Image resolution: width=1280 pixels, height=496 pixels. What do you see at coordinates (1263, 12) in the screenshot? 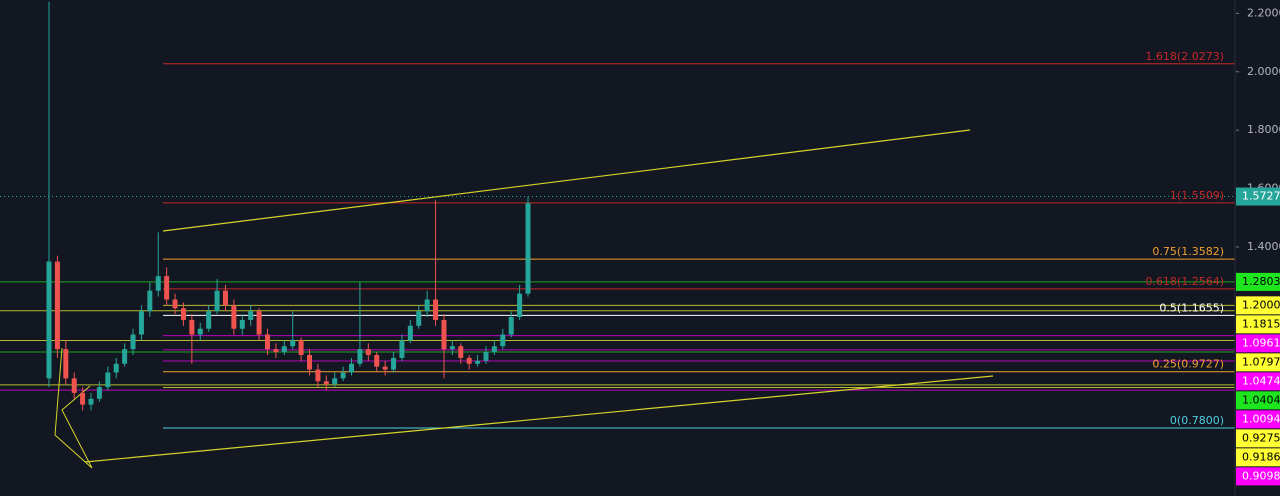
I see `y-tick-label: 2.2000` at bounding box center [1263, 12].